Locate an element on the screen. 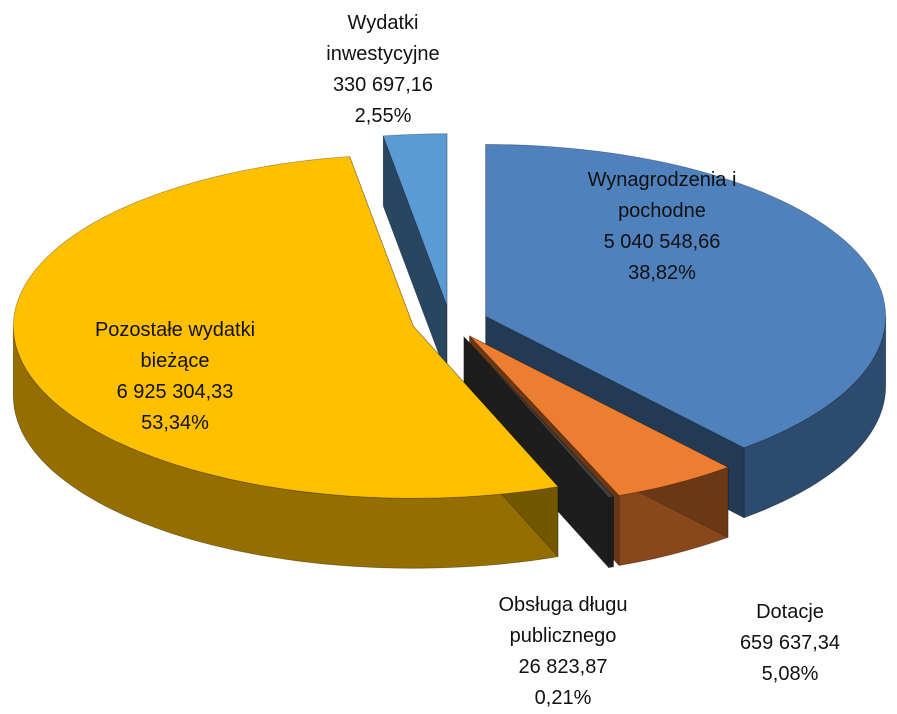 This screenshot has width=897, height=714. label-percent: 38,82% is located at coordinates (662, 273).